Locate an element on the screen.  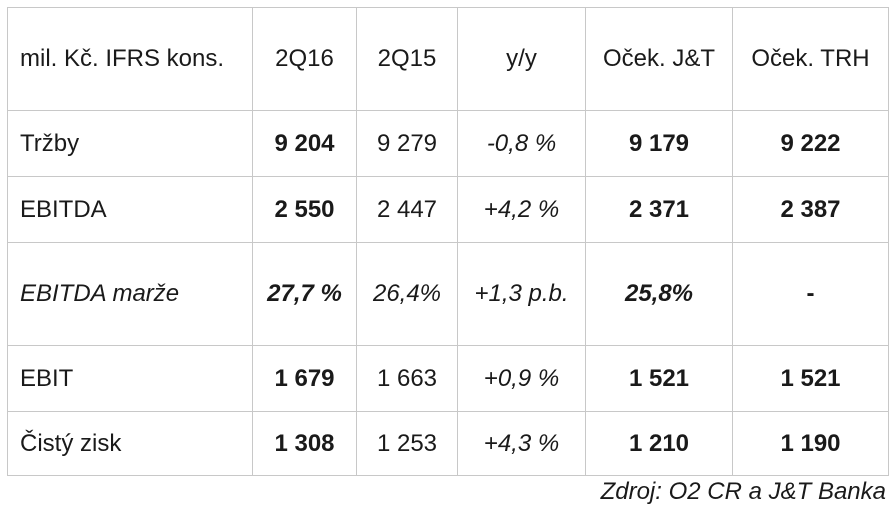
row-label: EBITDA is located at coordinates (130, 209).